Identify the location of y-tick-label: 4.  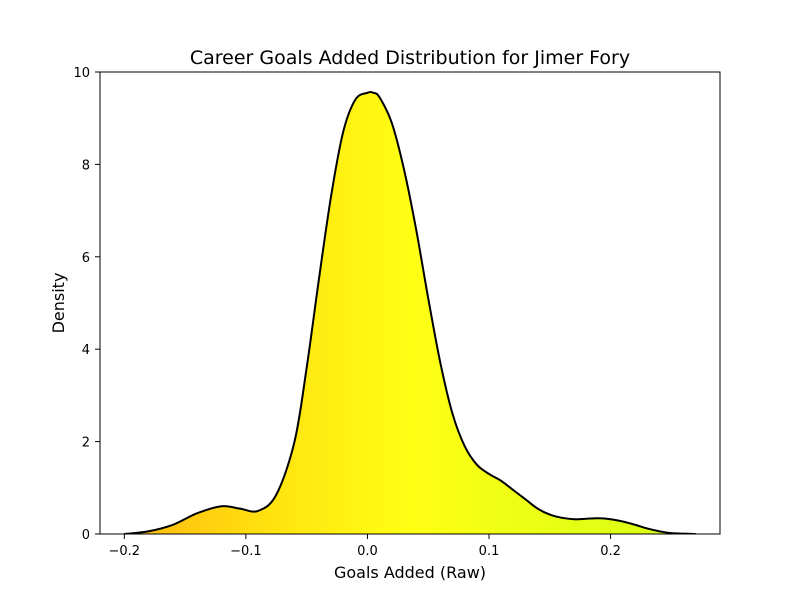
(86, 350).